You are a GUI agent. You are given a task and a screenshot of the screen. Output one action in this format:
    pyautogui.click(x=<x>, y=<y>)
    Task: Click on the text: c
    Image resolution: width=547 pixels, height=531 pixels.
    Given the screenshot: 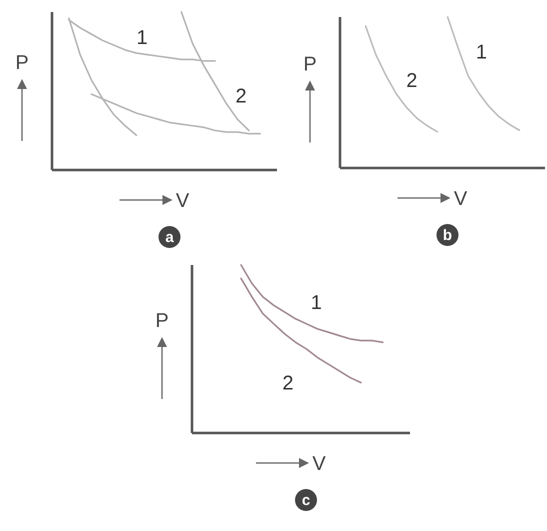 What is the action you would take?
    pyautogui.click(x=306, y=500)
    